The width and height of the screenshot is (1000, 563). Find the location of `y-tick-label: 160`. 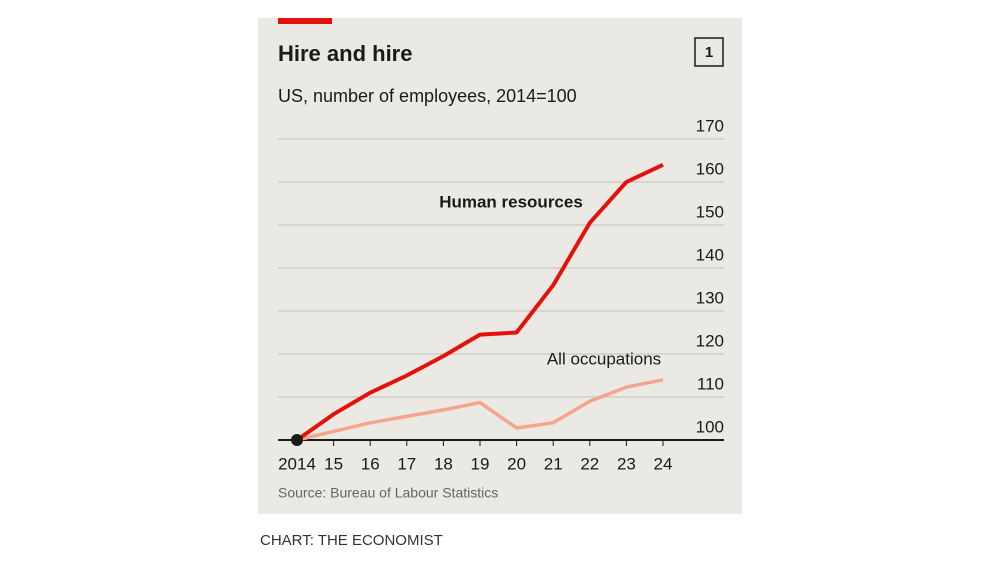

y-tick-label: 160 is located at coordinates (710, 168).